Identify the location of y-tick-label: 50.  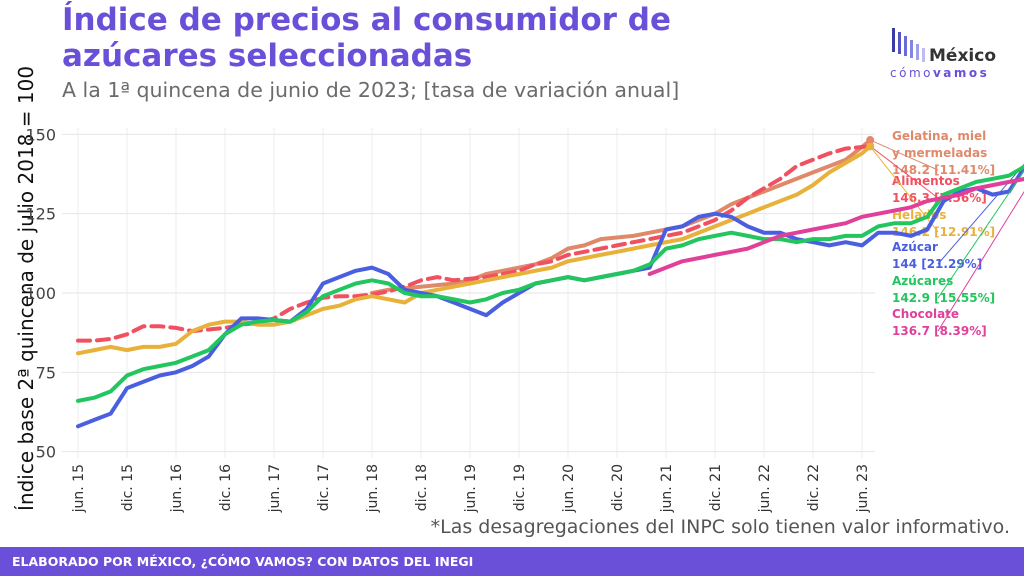
(46, 452).